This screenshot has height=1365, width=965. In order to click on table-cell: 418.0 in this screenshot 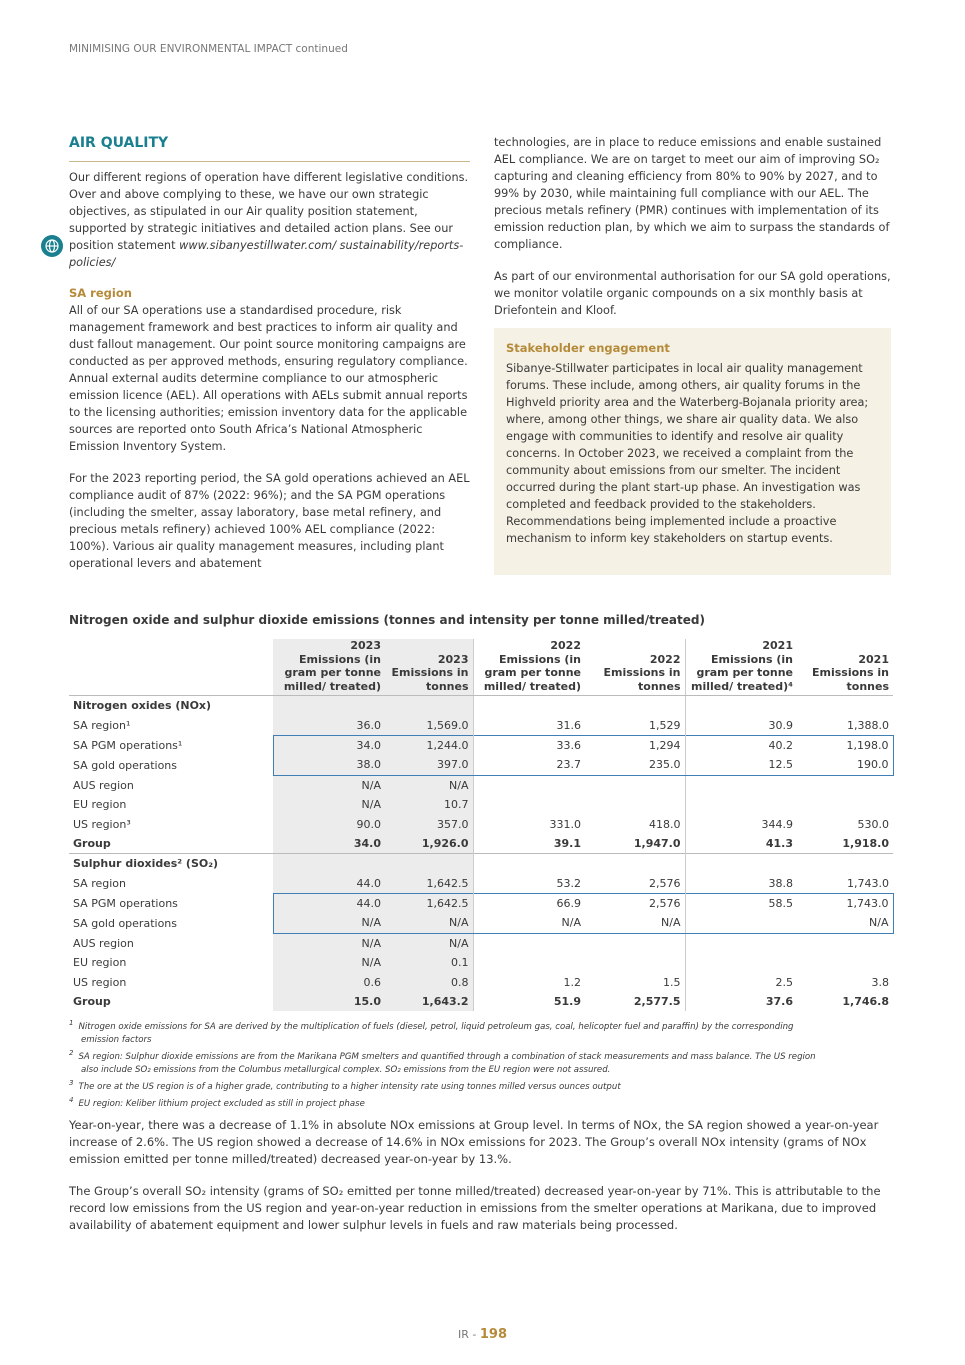, I will do `click(665, 824)`.